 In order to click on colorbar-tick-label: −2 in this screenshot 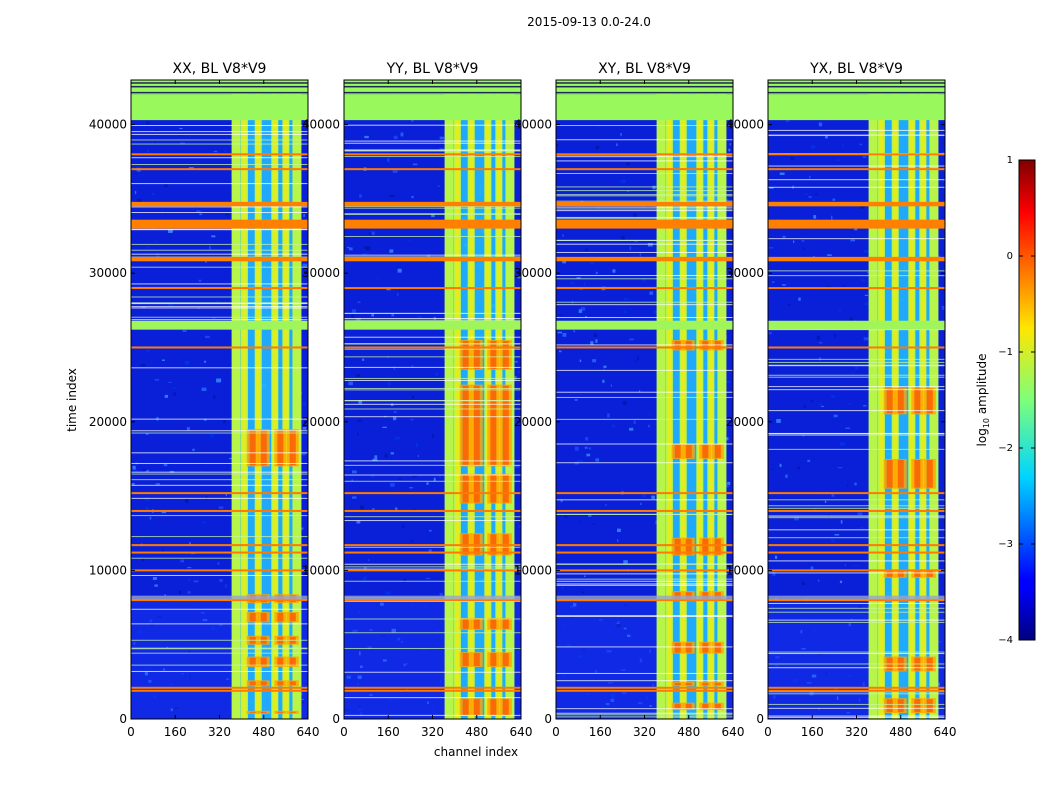, I will do `click(1005, 448)`.